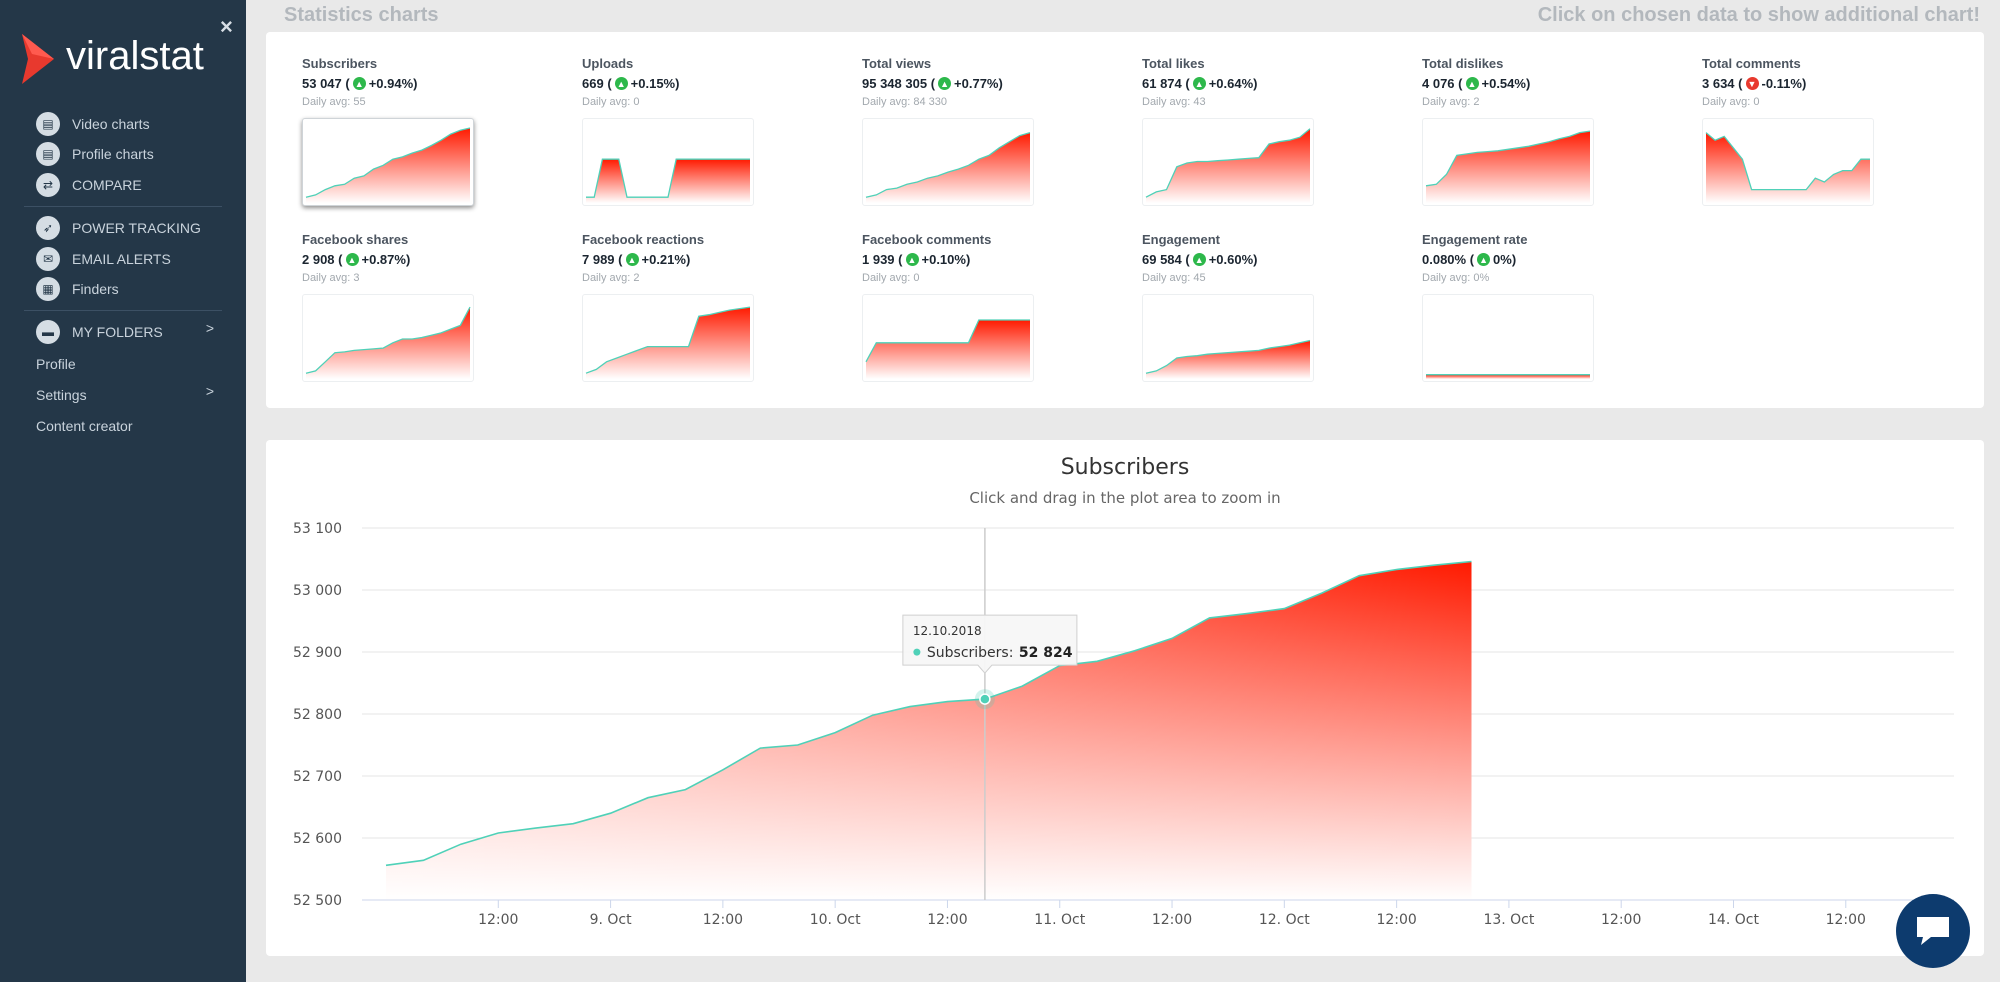 This screenshot has height=982, width=2000. I want to click on stat-card: Uploads 669 (▲ +0.15%) Daily avg: 0, so click(712, 141).